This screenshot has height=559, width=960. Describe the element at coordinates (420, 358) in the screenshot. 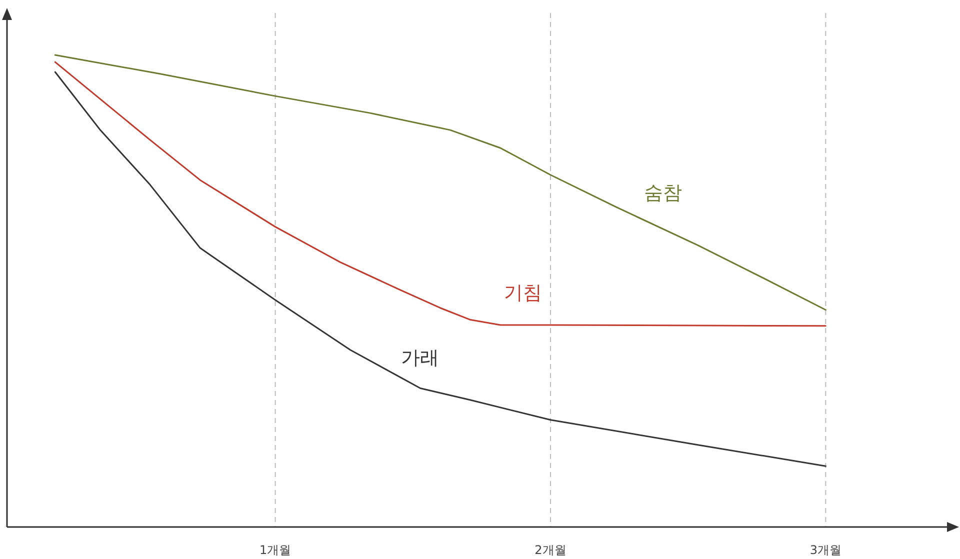

I see `series-label: 가래` at that location.